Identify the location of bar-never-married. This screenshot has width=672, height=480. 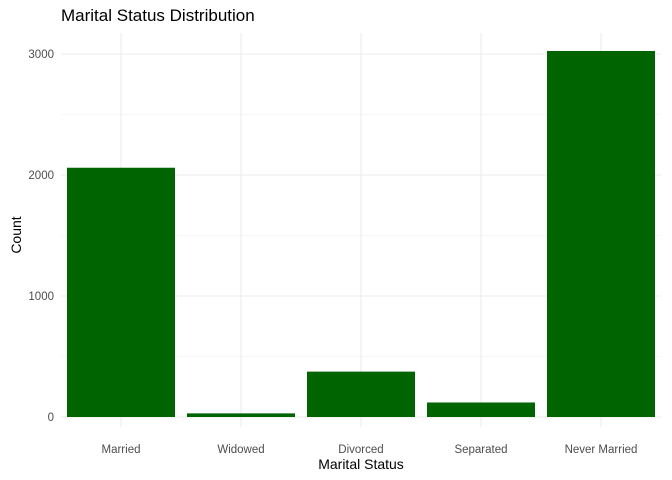
(601, 233).